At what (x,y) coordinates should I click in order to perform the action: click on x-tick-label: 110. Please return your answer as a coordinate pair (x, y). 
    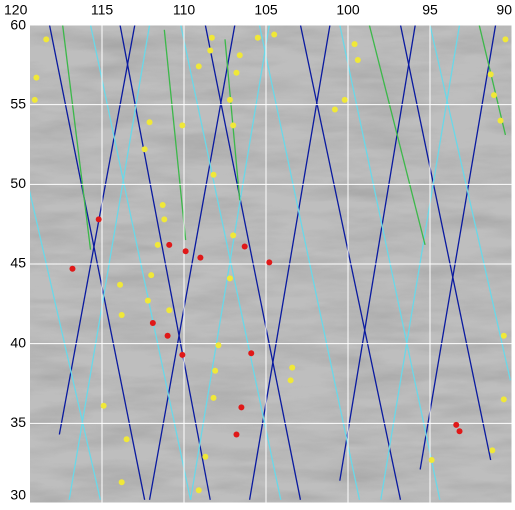
    Looking at the image, I should click on (184, 10).